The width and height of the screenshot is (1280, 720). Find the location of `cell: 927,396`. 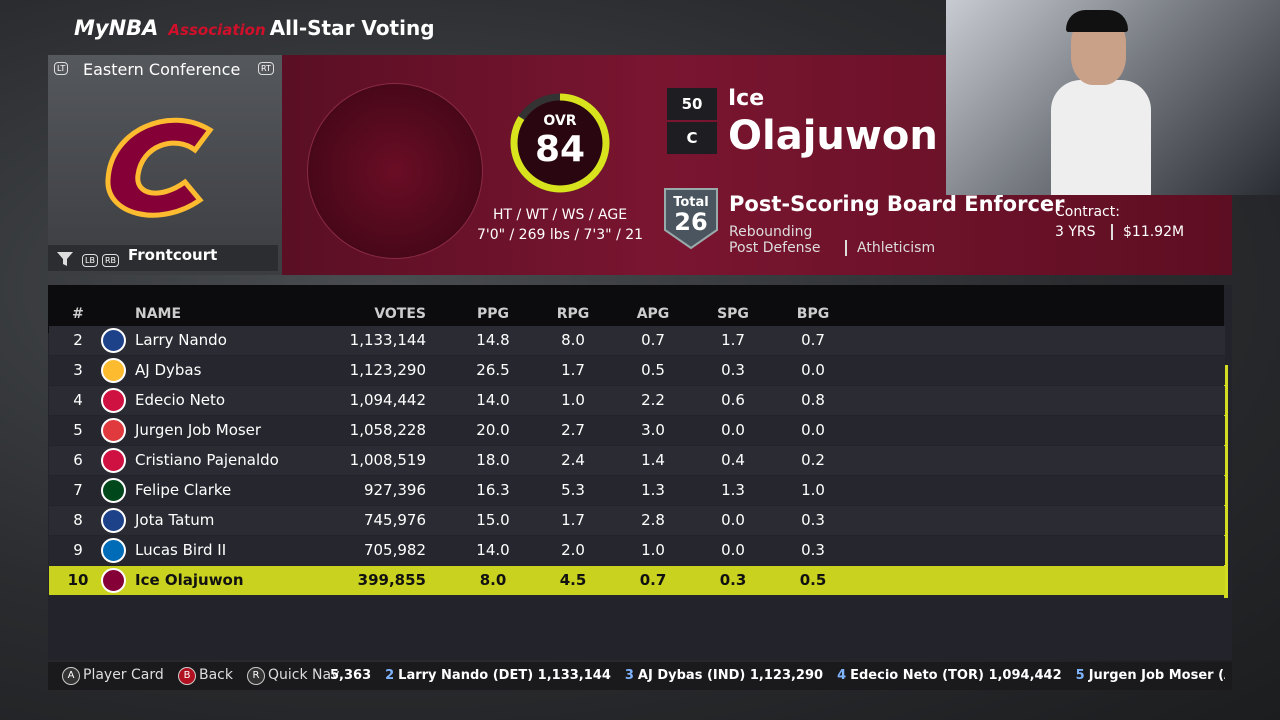

cell: 927,396 is located at coordinates (394, 490).